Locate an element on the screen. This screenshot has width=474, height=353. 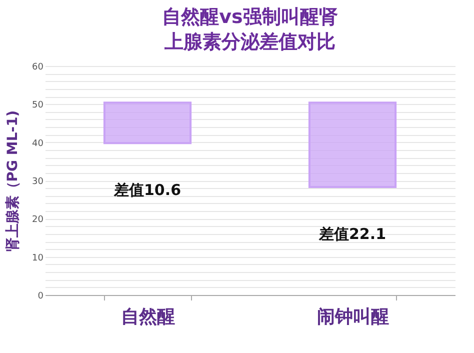
y-tick-label: 0 is located at coordinates (41, 297).